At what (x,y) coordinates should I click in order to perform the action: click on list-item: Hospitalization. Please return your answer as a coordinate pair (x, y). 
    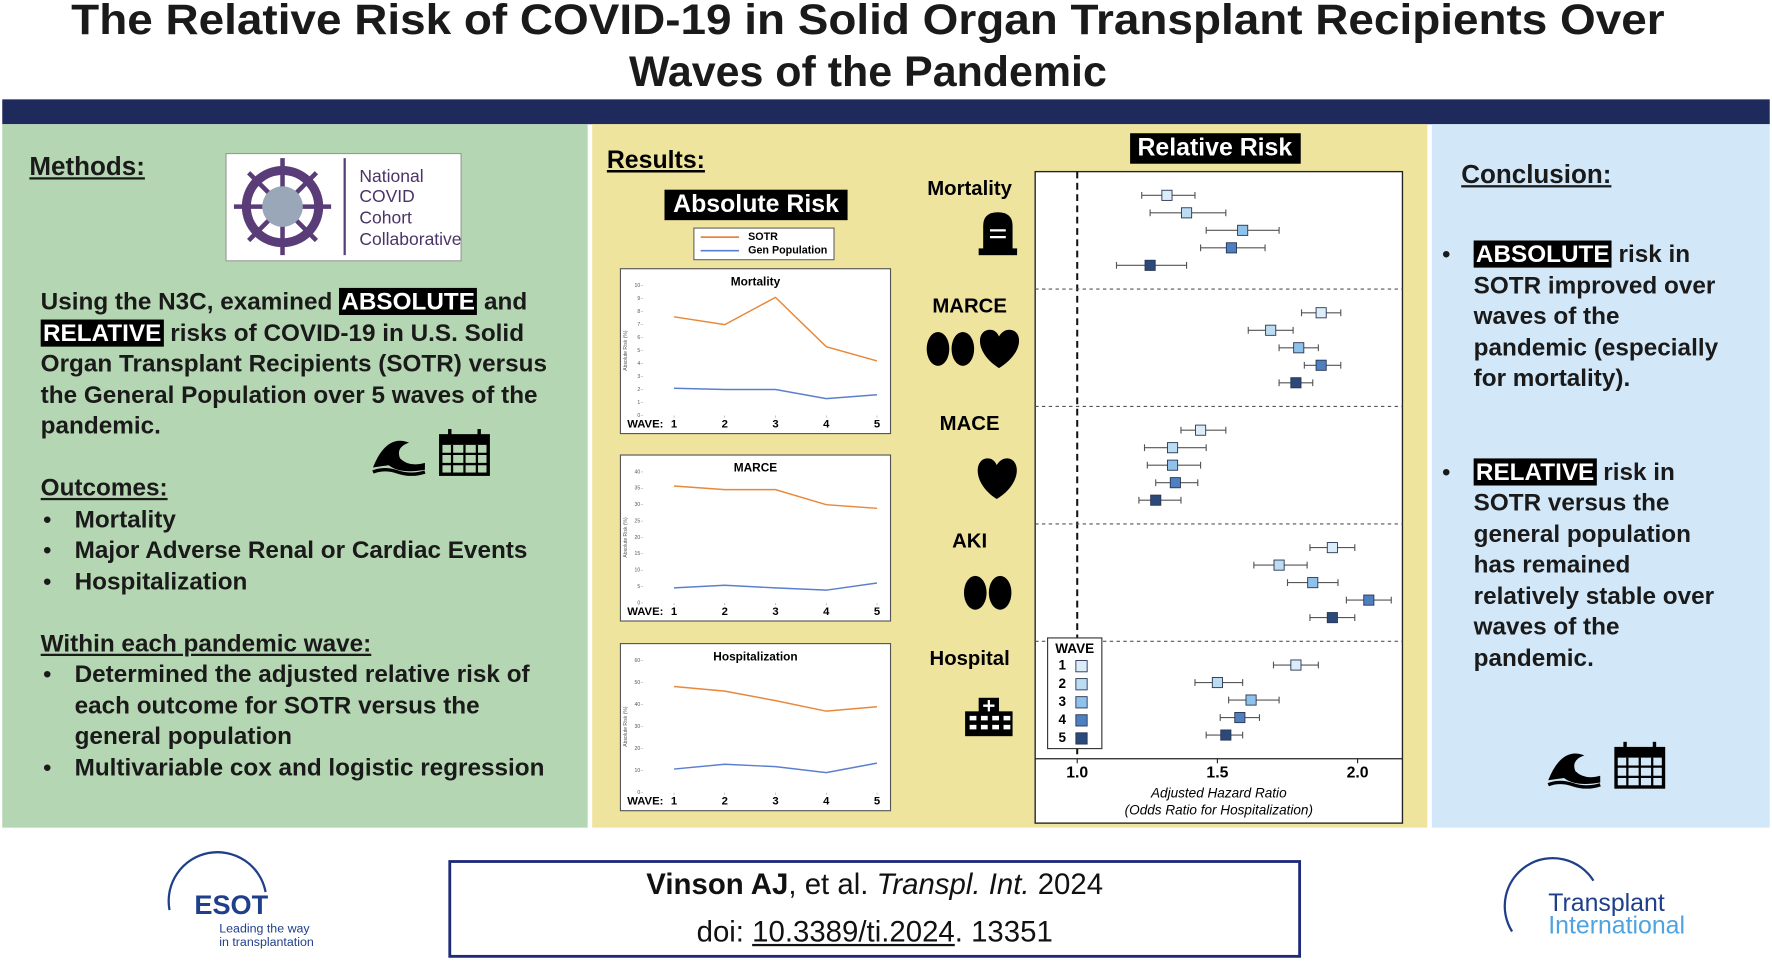
    Looking at the image, I should click on (312, 581).